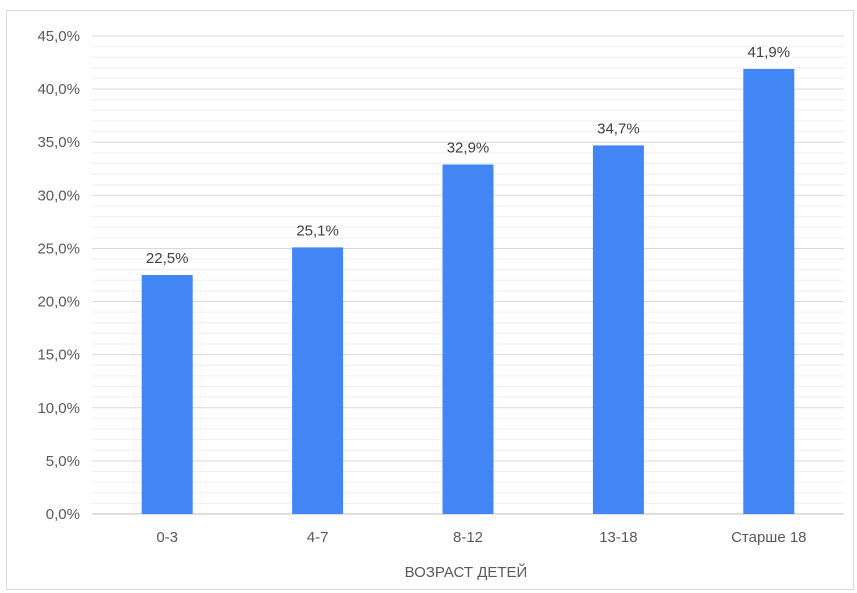 This screenshot has width=857, height=593. Describe the element at coordinates (769, 52) in the screenshot. I see `data-label: 41,9%` at that location.